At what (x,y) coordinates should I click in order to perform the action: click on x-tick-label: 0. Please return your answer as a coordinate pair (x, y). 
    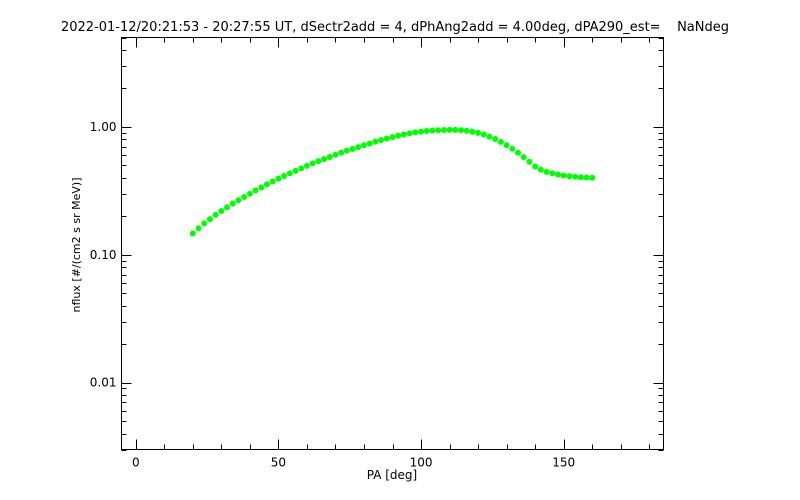
    Looking at the image, I should click on (136, 463).